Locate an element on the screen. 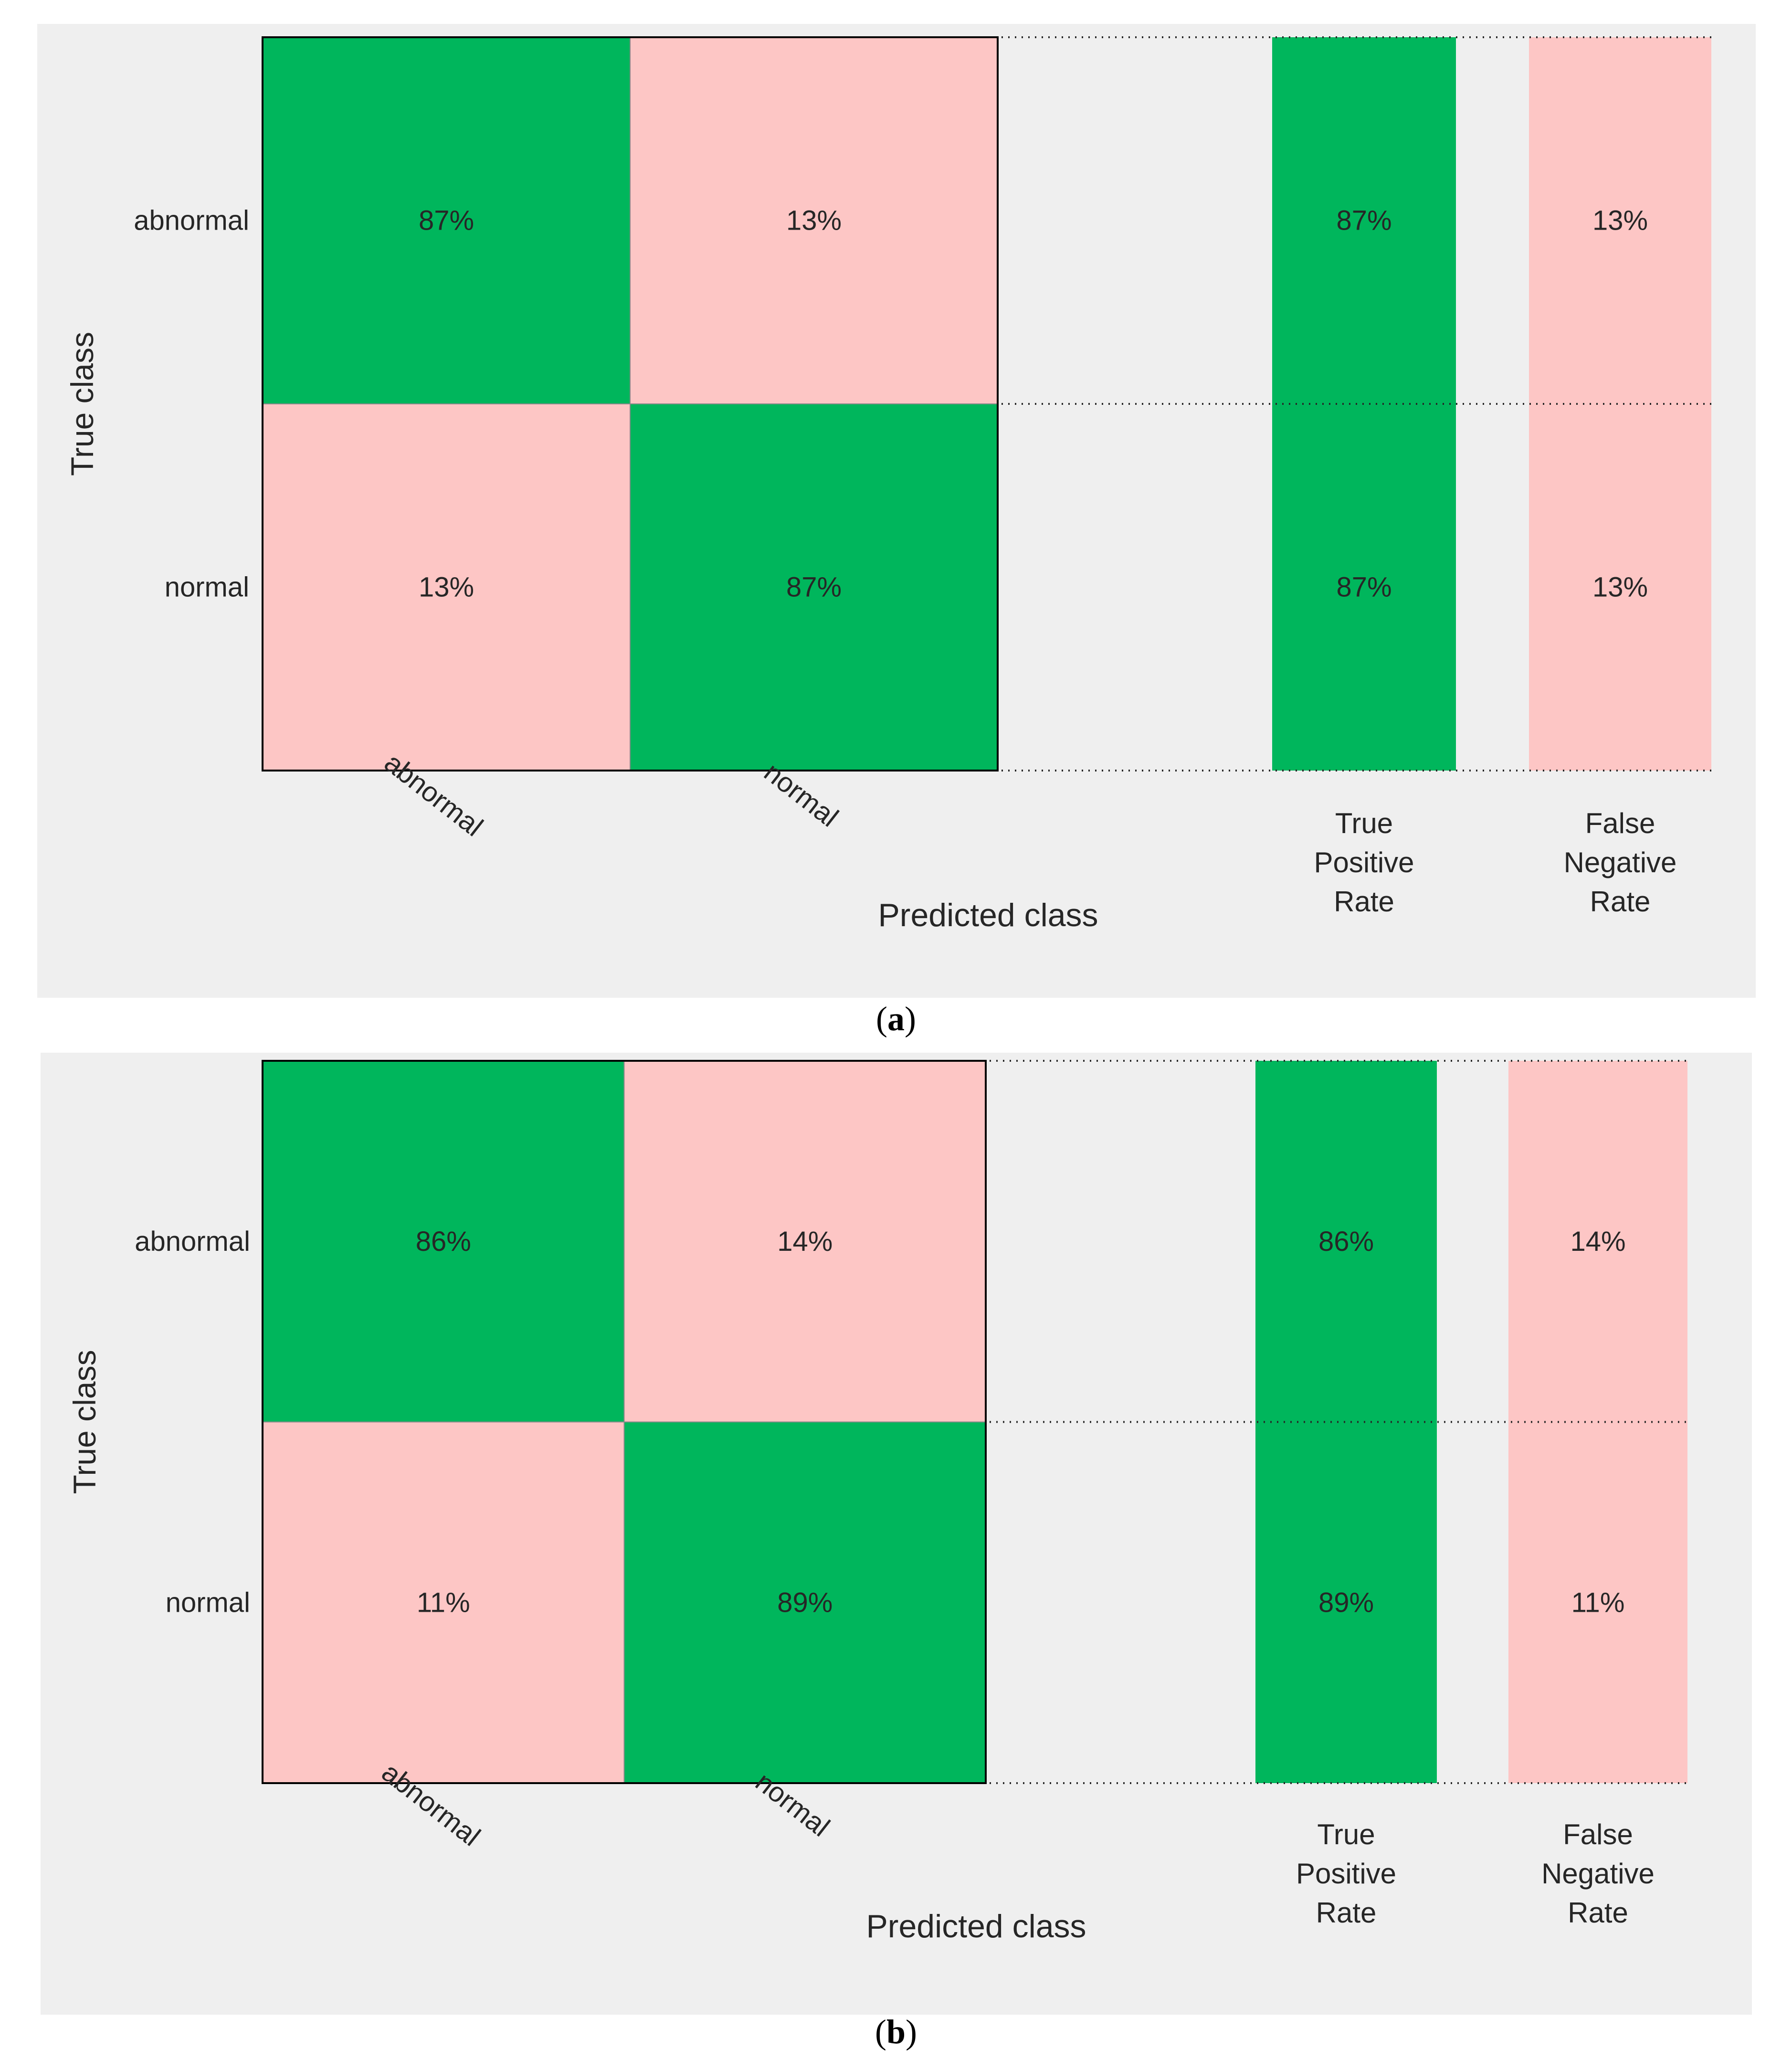 The image size is (1792, 2071). summary-column-0: 87% 87% True Positive Rate is located at coordinates (1364, 477).